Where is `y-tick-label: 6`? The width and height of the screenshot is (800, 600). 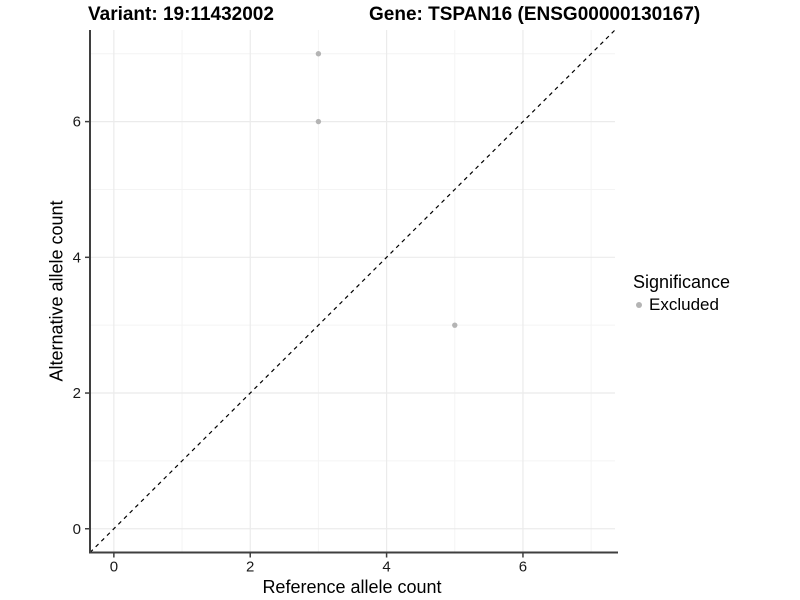
y-tick-label: 6 is located at coordinates (77, 122).